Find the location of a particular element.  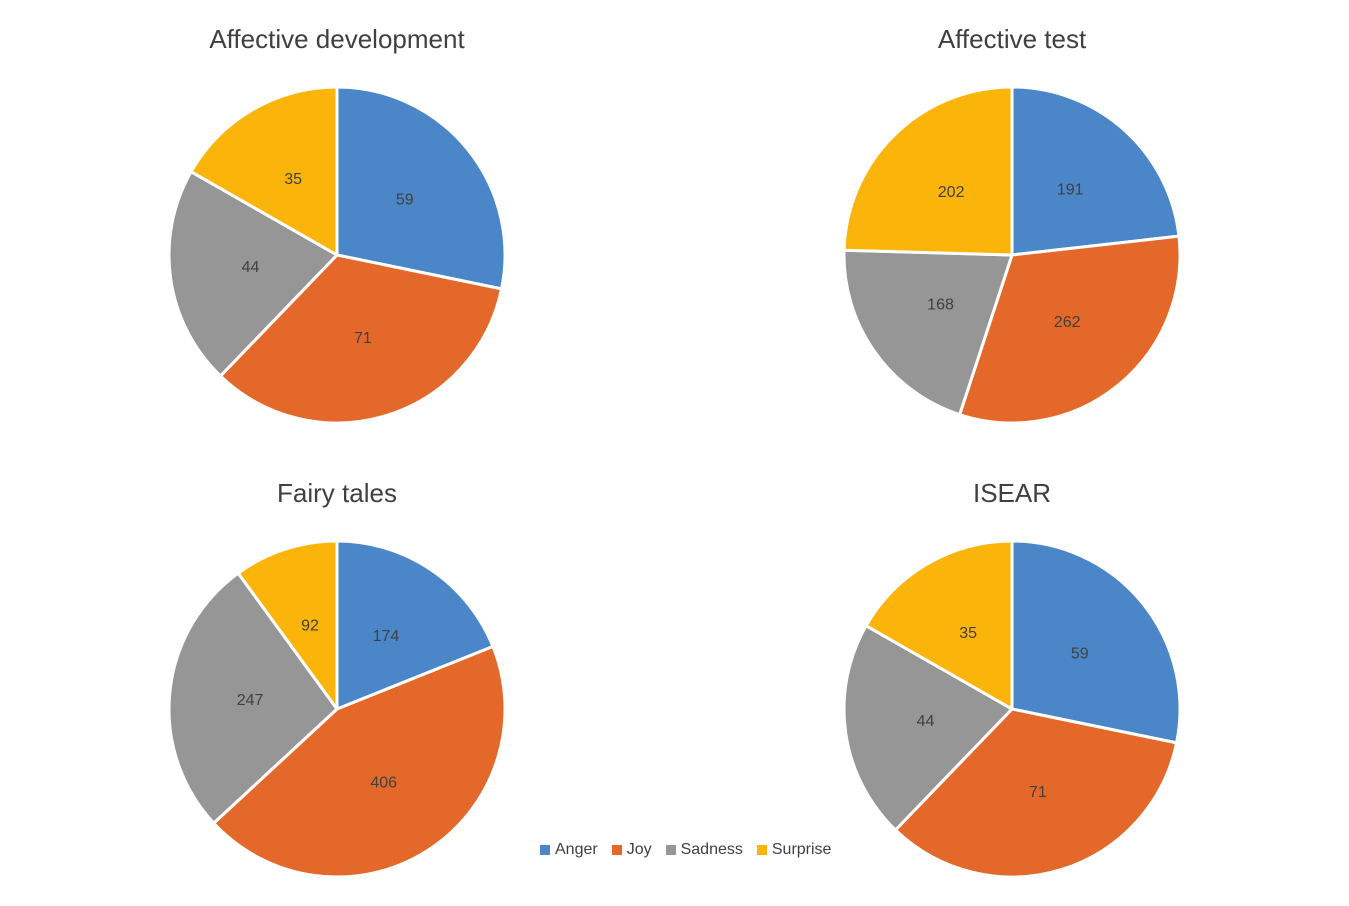

legend: Anger Joy Sadness Surprise is located at coordinates (692, 850).